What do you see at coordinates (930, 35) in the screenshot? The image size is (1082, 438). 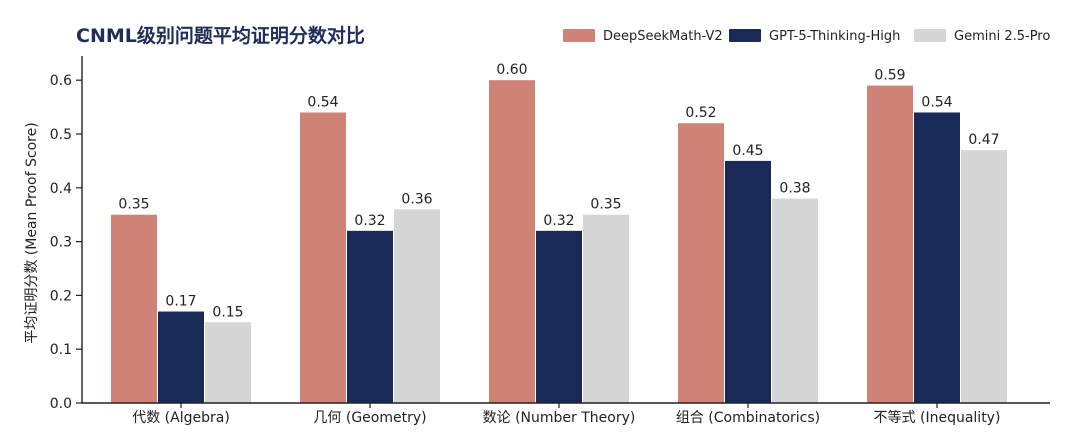 I see `legend-swatch-gemini` at bounding box center [930, 35].